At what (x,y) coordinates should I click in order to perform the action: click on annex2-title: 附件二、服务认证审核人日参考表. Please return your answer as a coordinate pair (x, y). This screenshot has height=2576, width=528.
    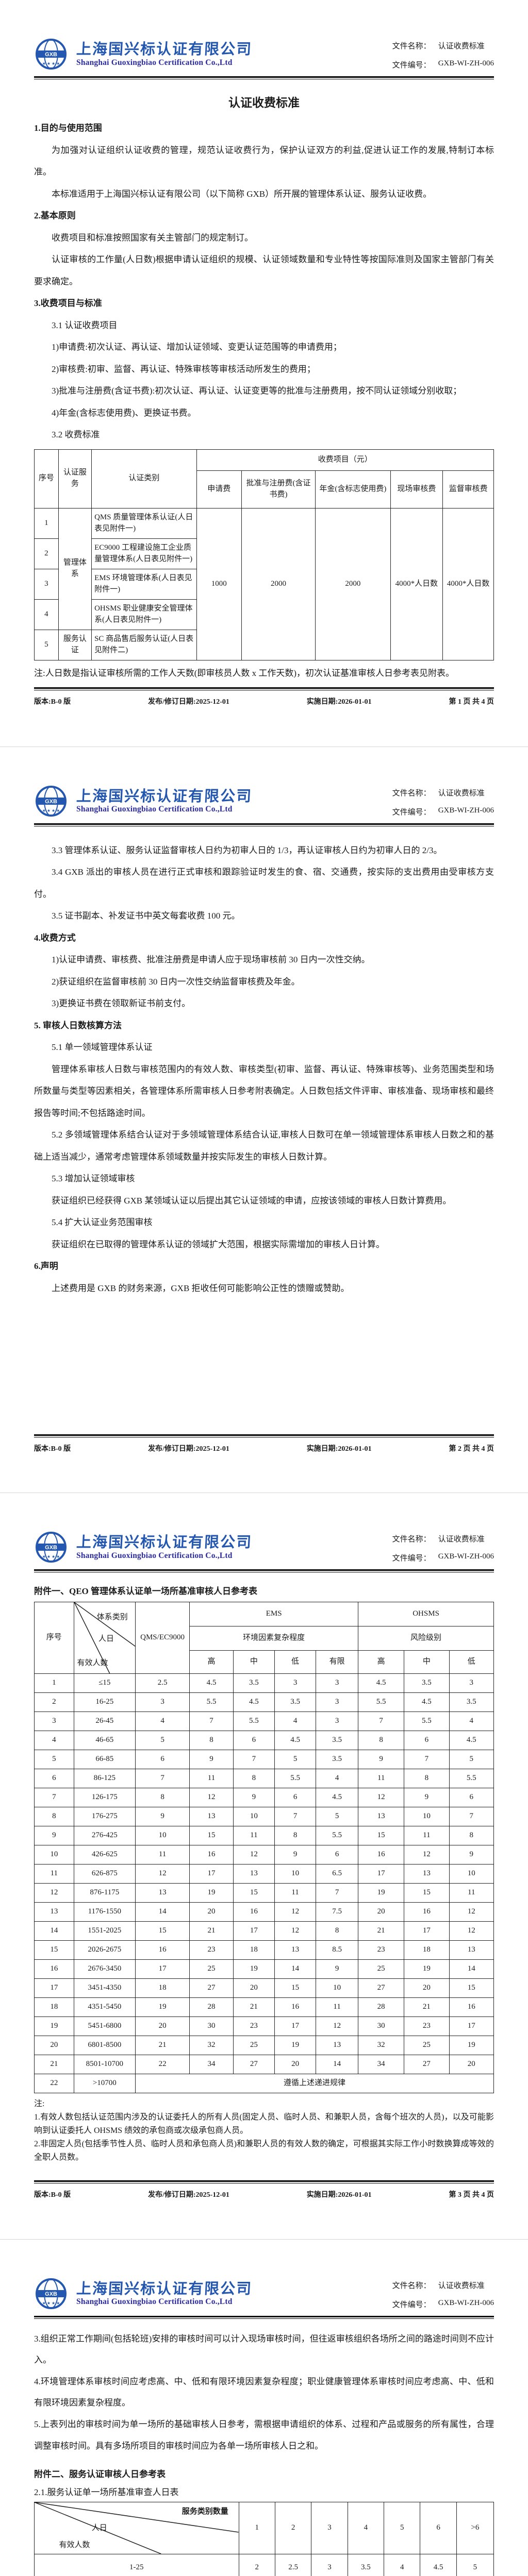
    Looking at the image, I should click on (100, 2474).